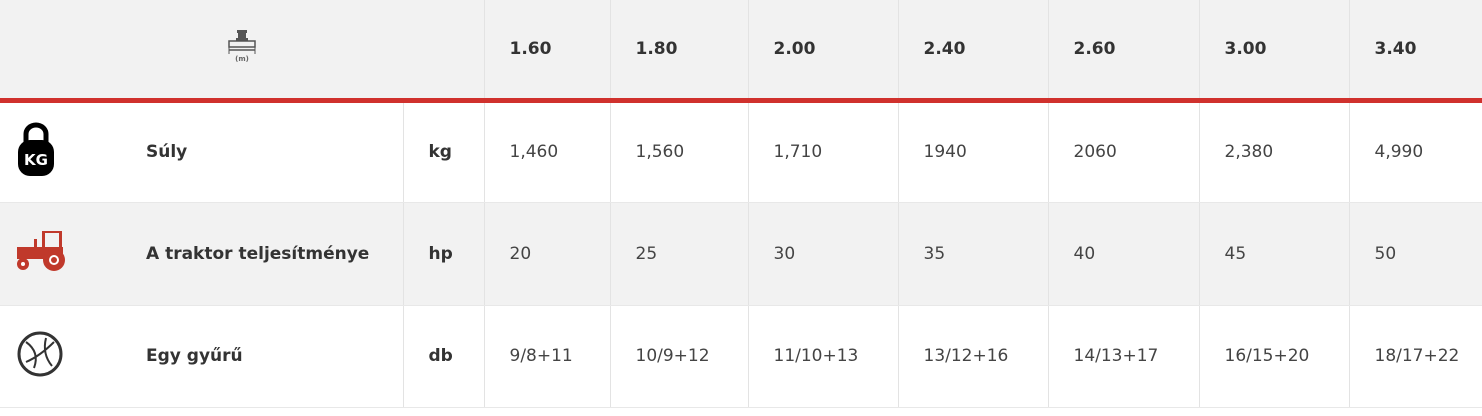 The height and width of the screenshot is (416, 1482). I want to click on cell: 20, so click(546, 254).